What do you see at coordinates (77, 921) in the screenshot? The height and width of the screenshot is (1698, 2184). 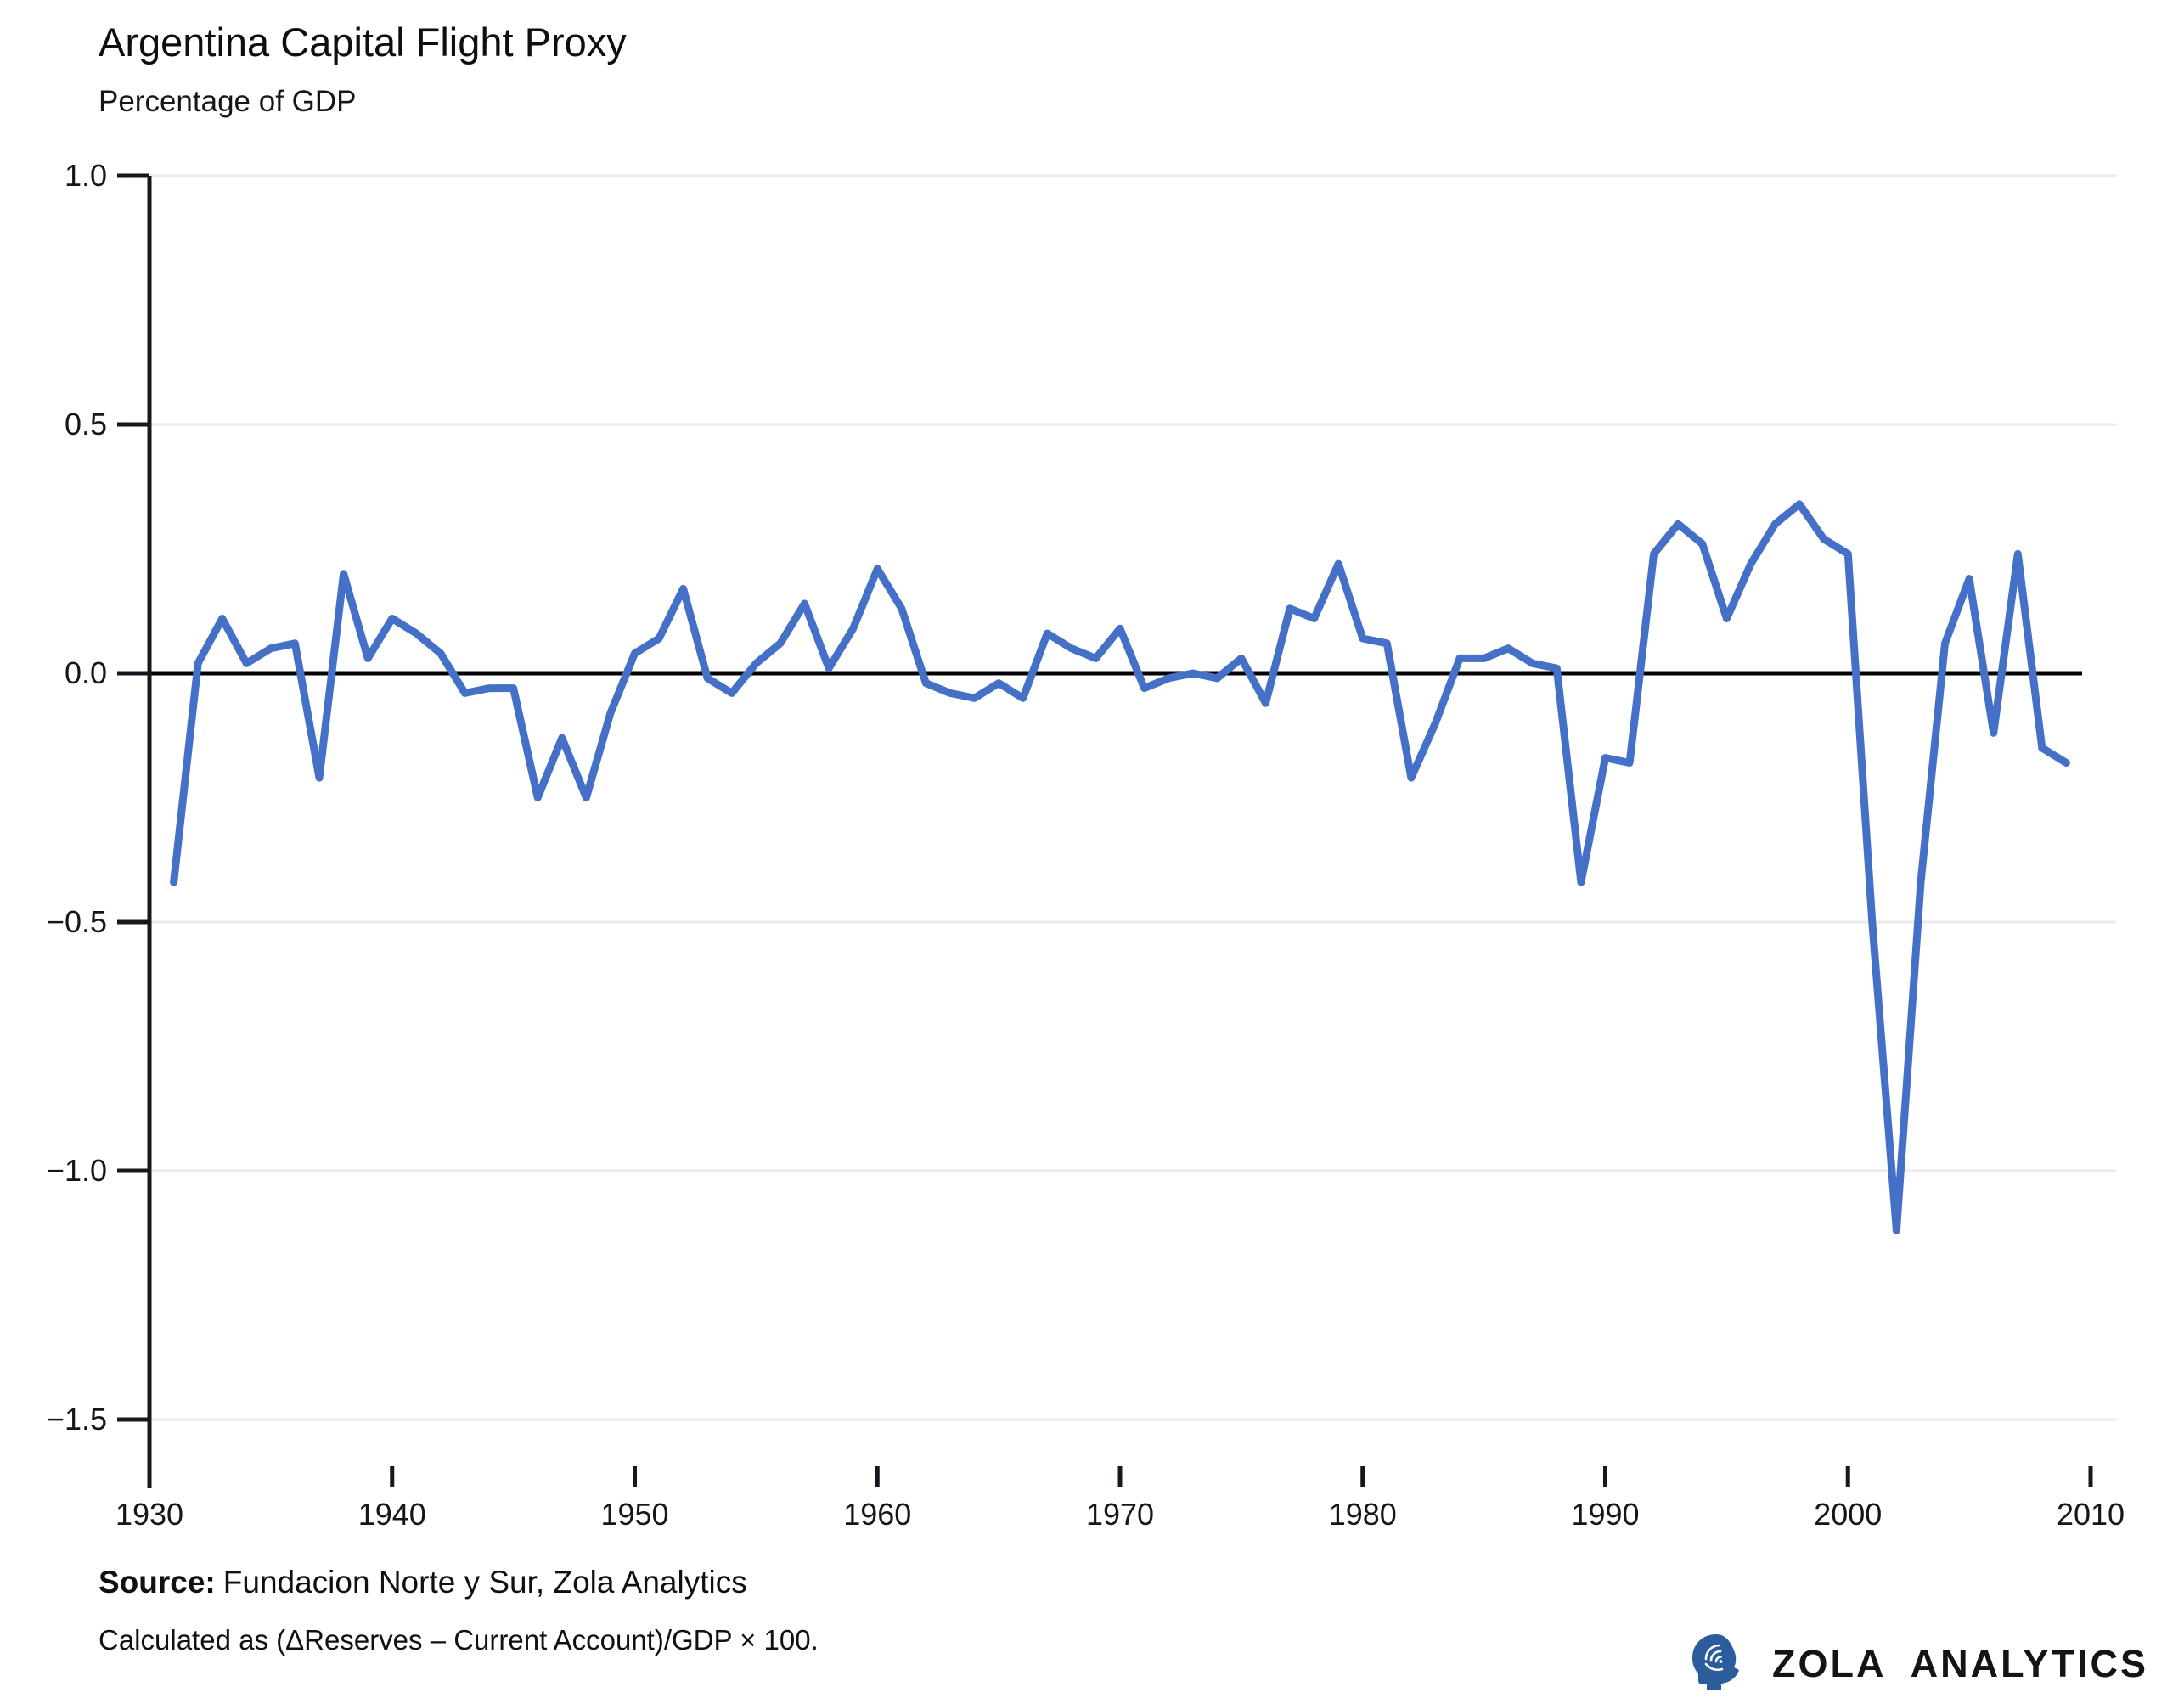 I see `y-tick-label: −0.5` at bounding box center [77, 921].